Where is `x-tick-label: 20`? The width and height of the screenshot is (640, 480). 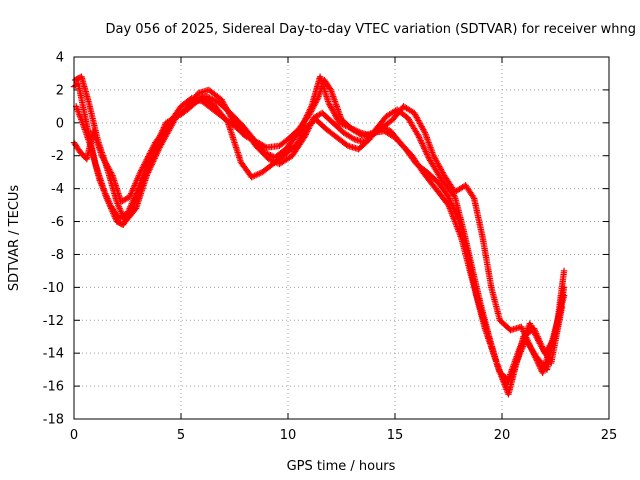 x-tick-label: 20 is located at coordinates (502, 435).